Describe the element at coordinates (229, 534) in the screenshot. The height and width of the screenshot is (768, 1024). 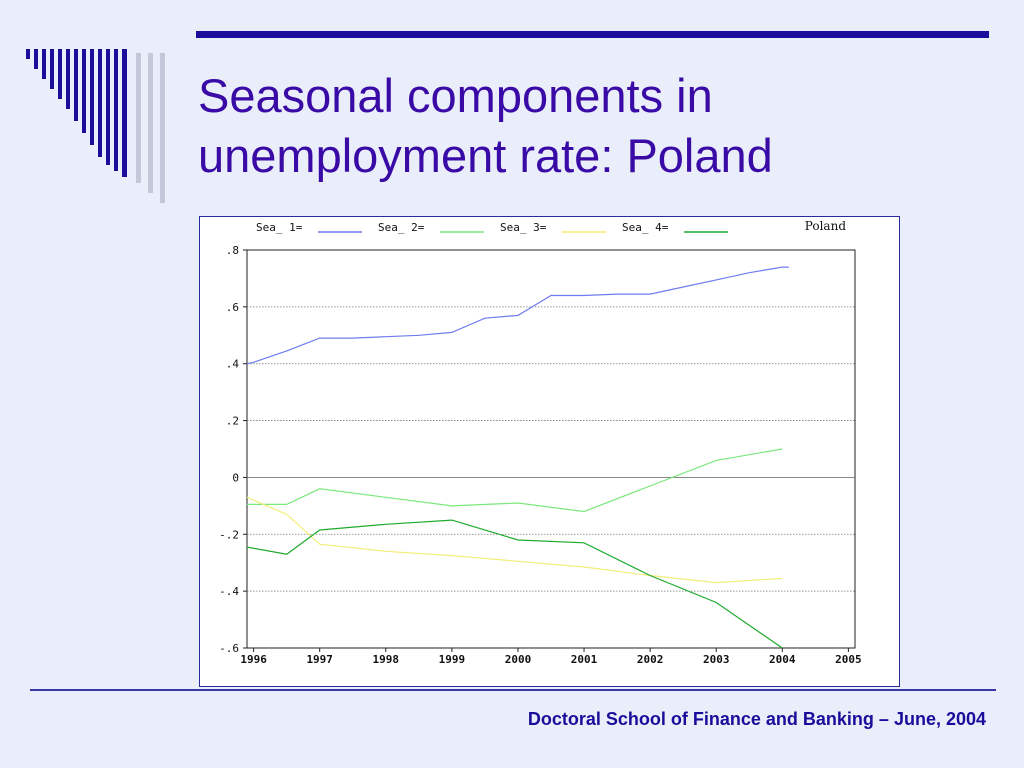
I see `y-tick-label: -.2` at that location.